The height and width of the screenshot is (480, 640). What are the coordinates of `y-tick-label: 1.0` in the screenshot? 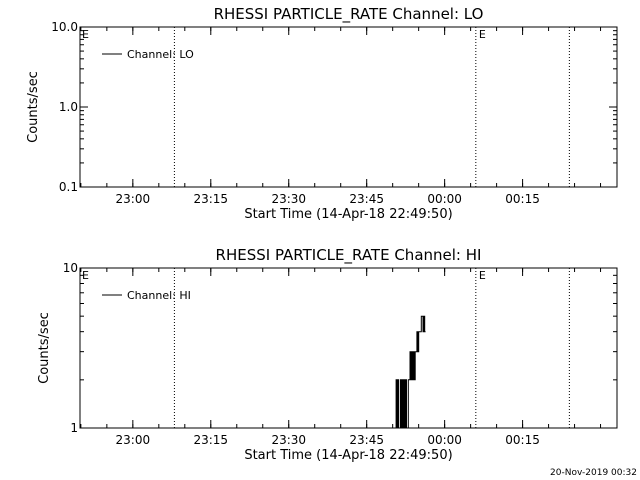 It's located at (68, 107).